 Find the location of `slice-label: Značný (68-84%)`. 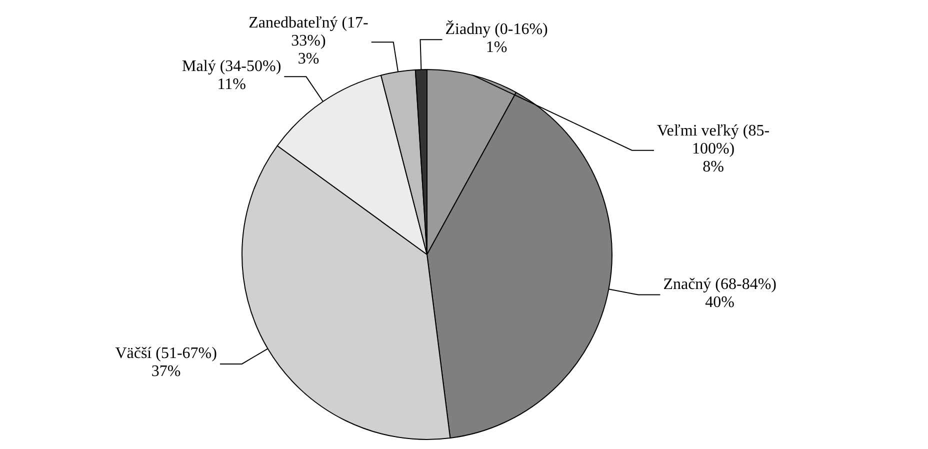

slice-label: Značný (68-84%) is located at coordinates (719, 284).